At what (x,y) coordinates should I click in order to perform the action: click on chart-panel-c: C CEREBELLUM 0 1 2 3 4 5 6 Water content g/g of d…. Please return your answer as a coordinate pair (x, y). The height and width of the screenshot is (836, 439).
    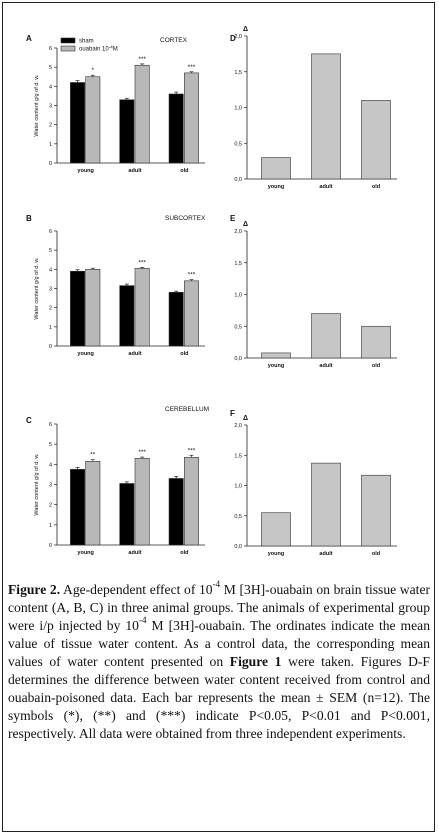
    Looking at the image, I should click on (117, 481).